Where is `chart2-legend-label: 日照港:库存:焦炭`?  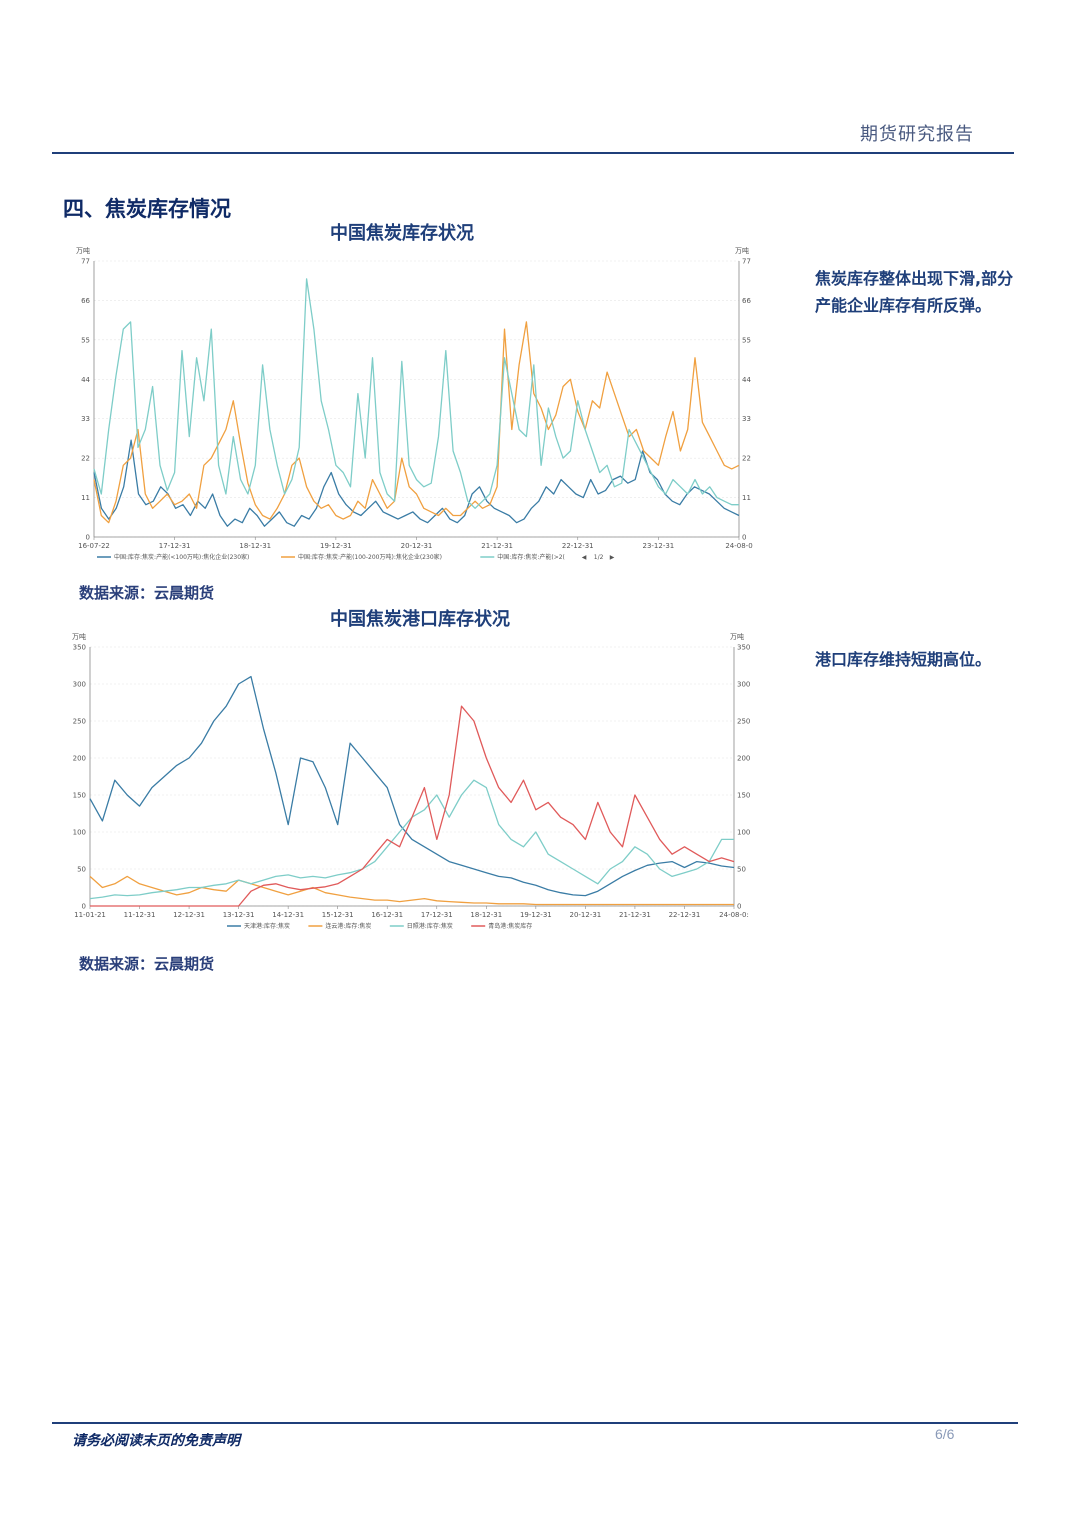
chart2-legend-label: 日照港:库存:焦炭 is located at coordinates (430, 926).